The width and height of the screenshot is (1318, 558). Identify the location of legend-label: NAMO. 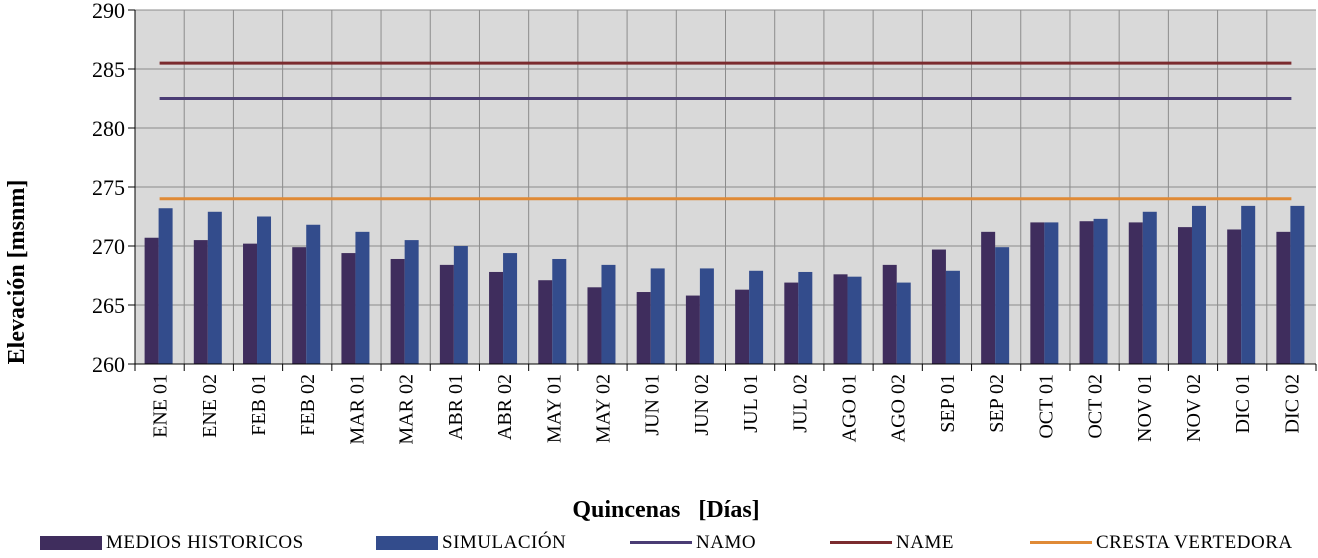
(726, 542).